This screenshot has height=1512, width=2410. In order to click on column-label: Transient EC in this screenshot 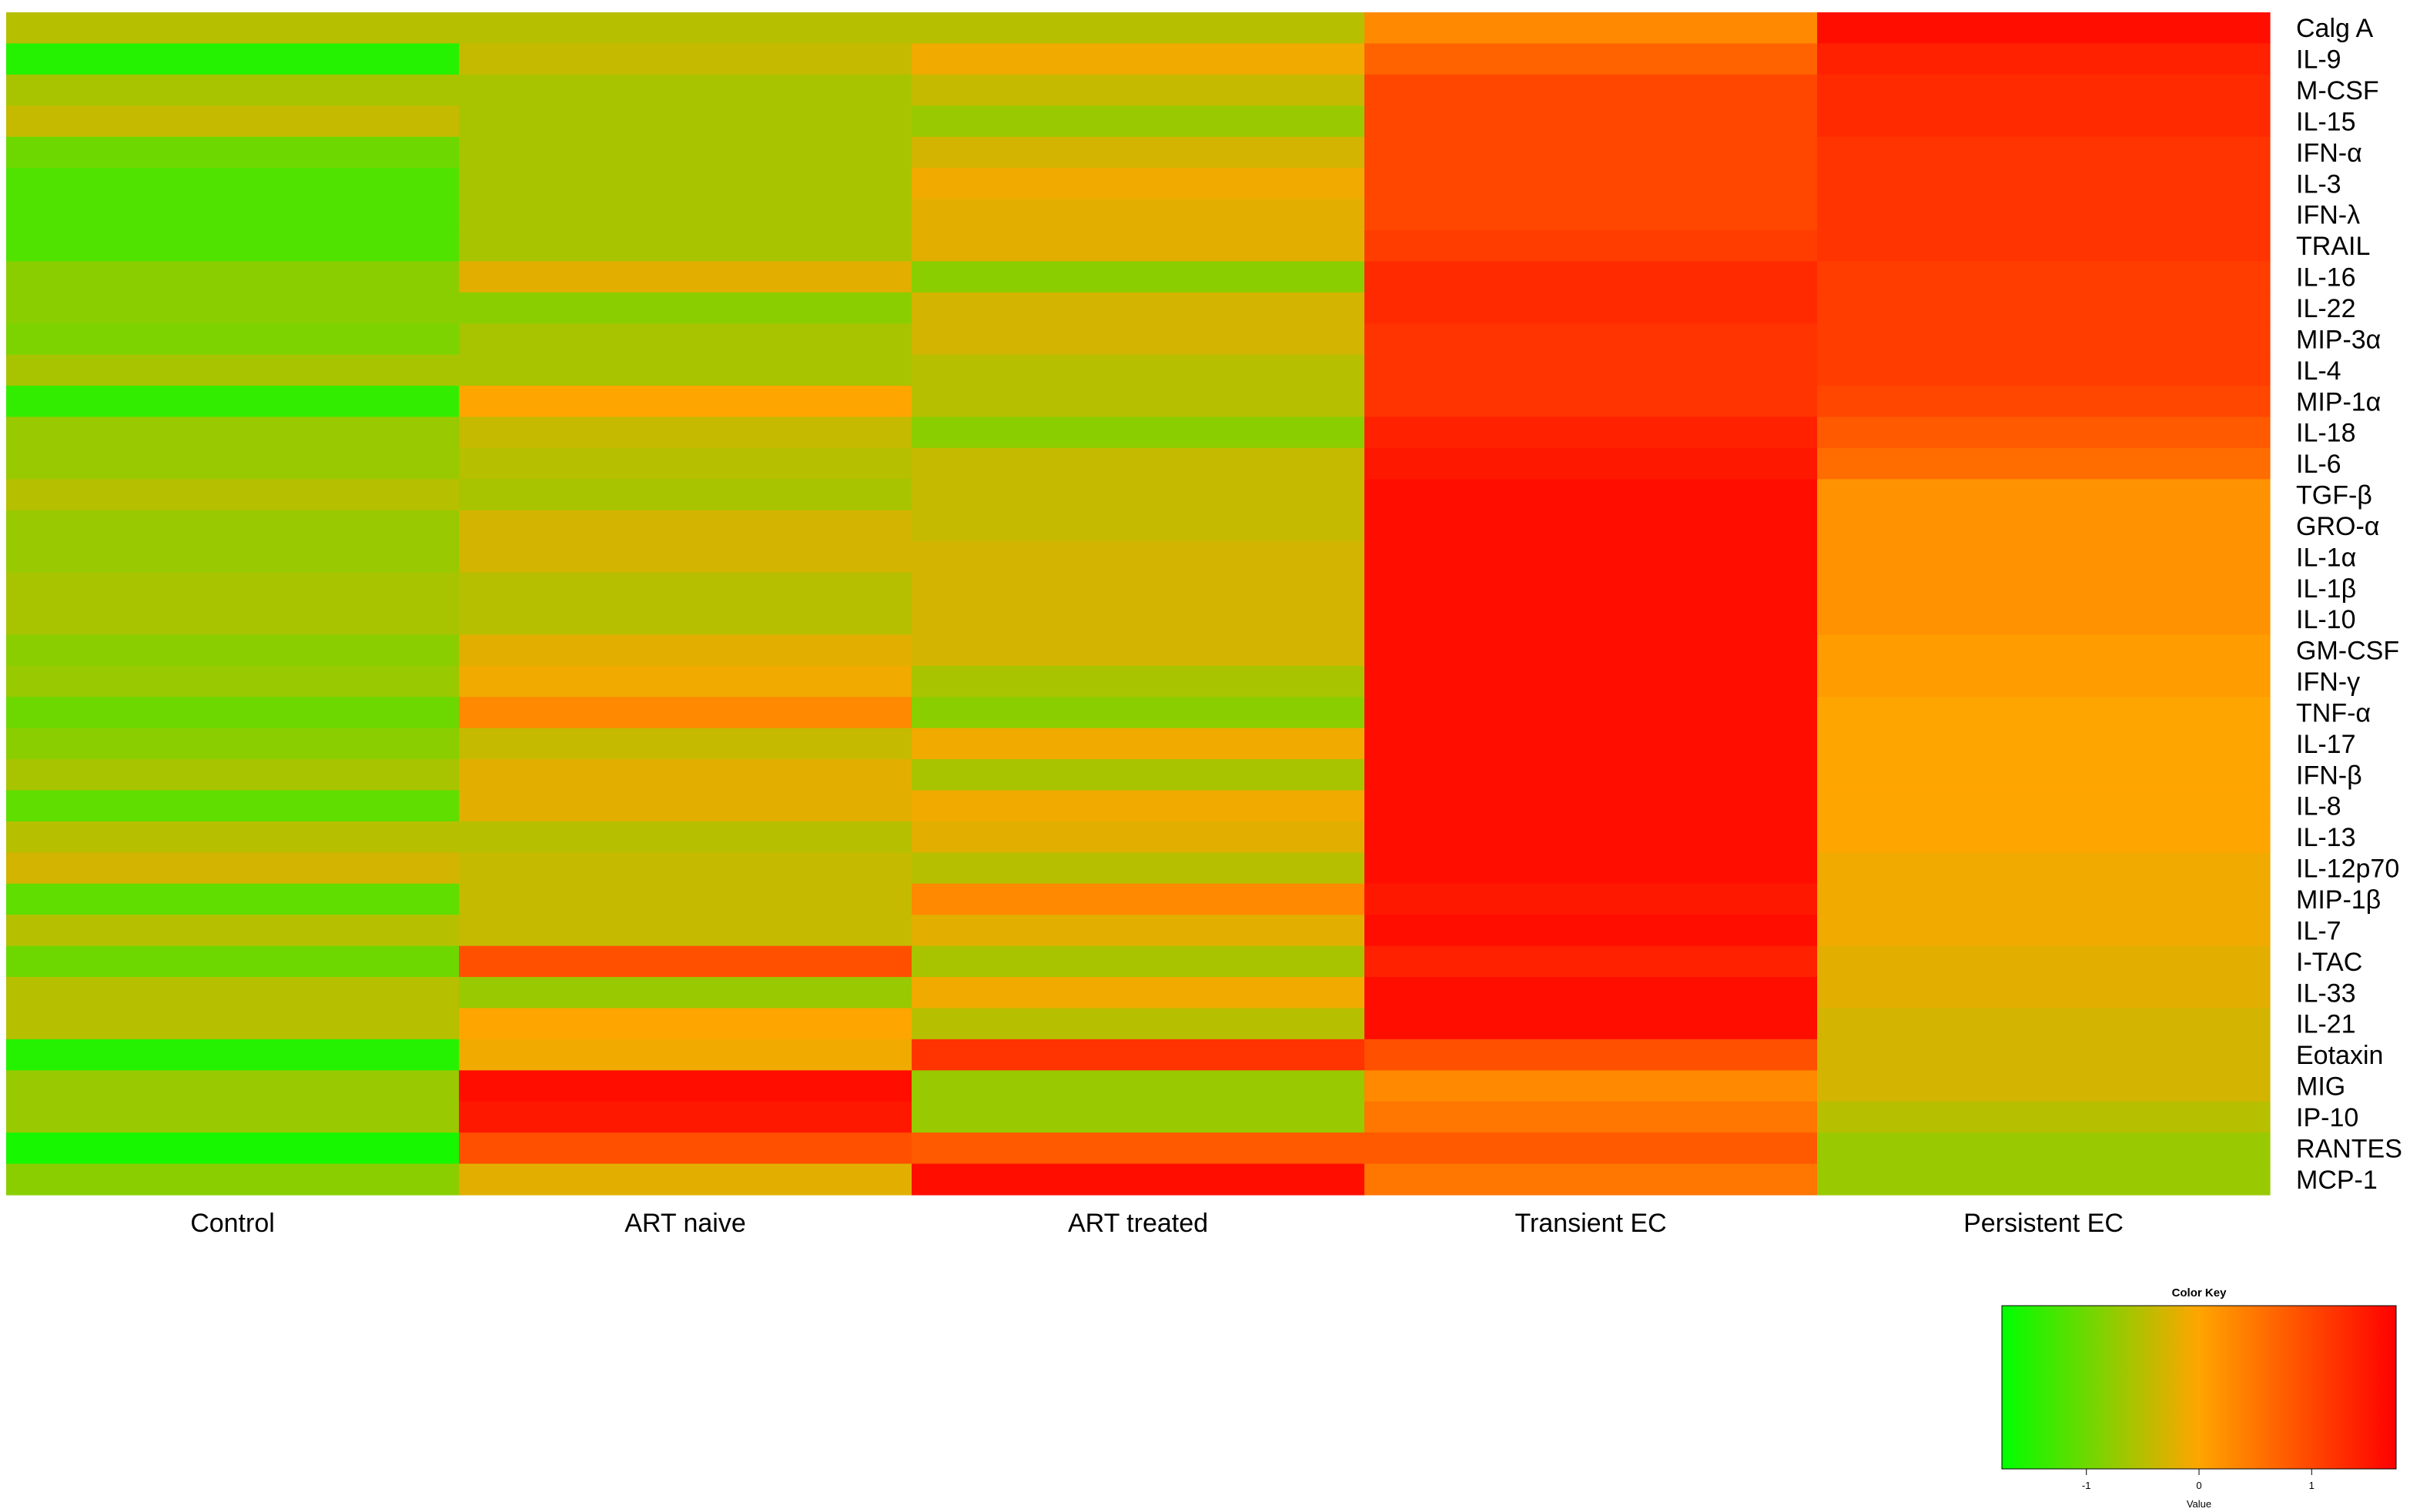, I will do `click(1591, 1223)`.